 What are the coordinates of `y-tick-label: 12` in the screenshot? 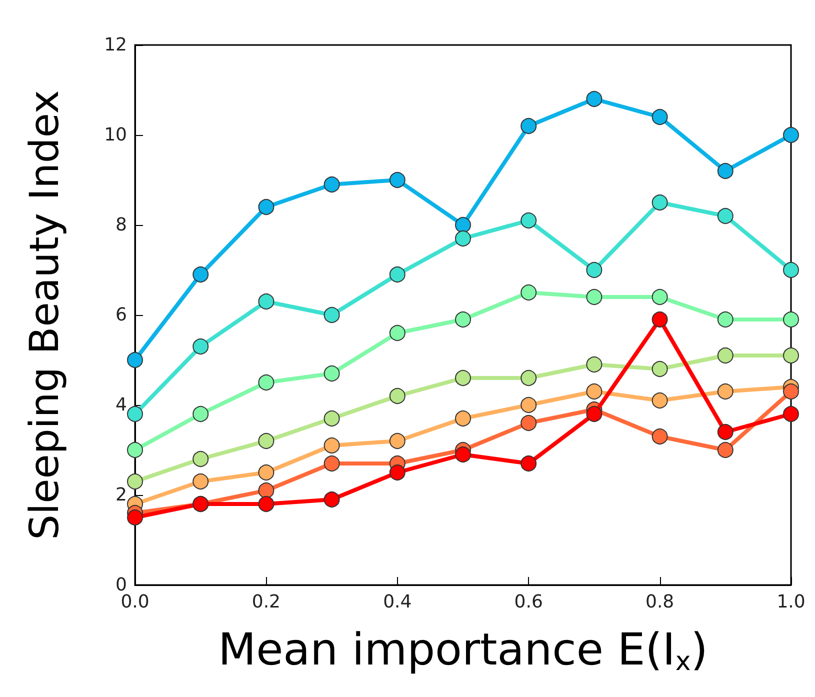 It's located at (115, 45).